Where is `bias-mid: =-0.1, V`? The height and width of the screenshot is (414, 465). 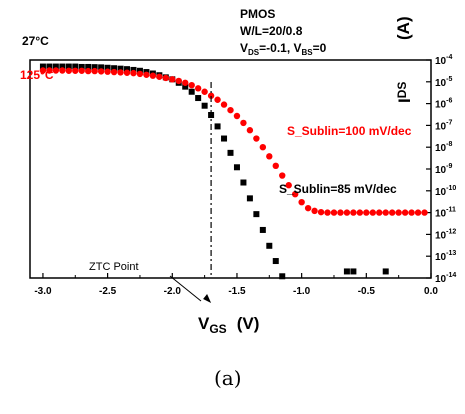 bias-mid: =-0.1, V is located at coordinates (280, 48).